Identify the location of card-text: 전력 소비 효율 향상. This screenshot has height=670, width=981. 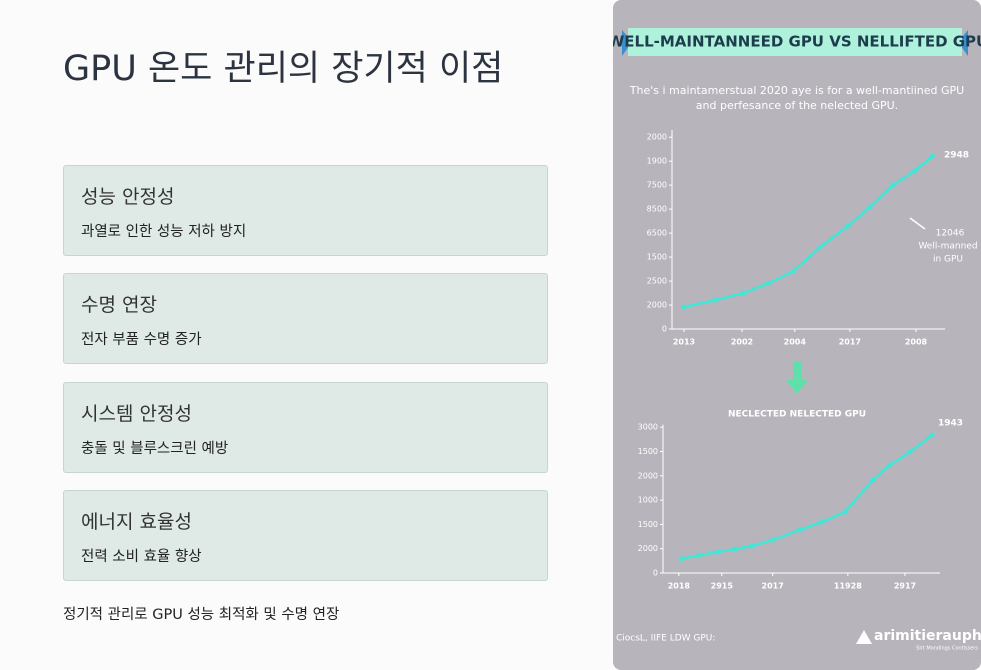
(141, 557).